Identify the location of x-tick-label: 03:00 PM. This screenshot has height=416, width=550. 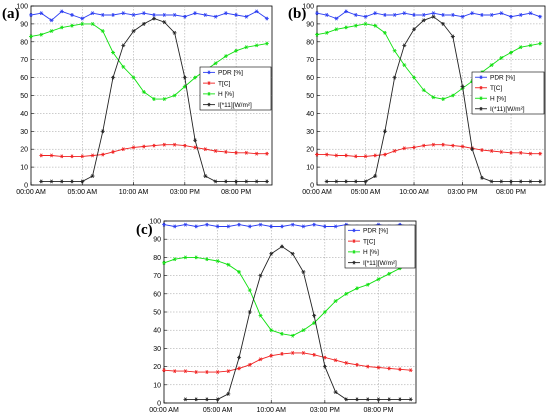
(185, 192).